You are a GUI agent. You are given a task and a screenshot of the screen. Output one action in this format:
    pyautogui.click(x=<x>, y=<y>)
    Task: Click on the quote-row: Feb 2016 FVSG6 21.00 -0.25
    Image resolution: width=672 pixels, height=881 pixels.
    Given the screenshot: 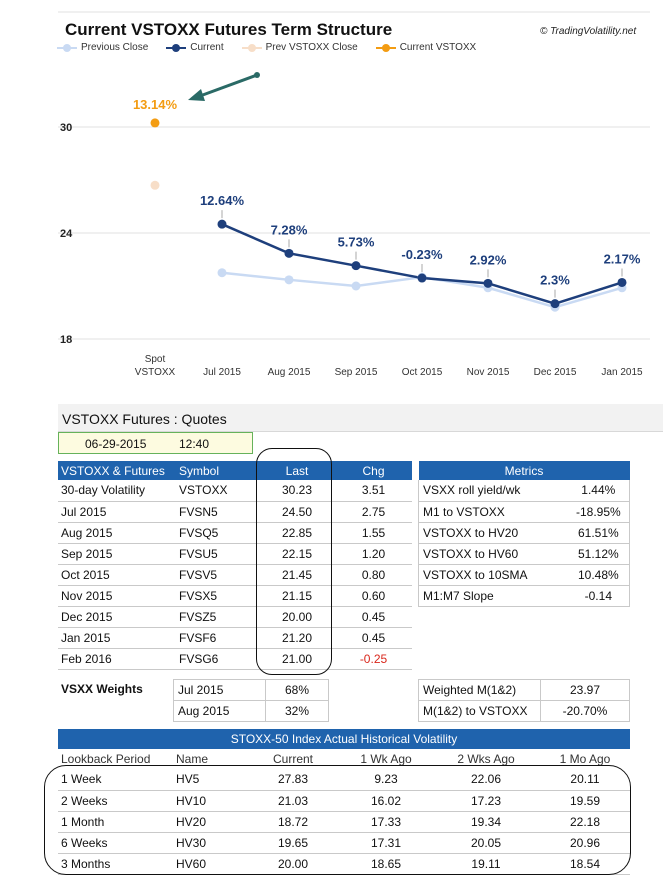 What is the action you would take?
    pyautogui.click(x=235, y=659)
    